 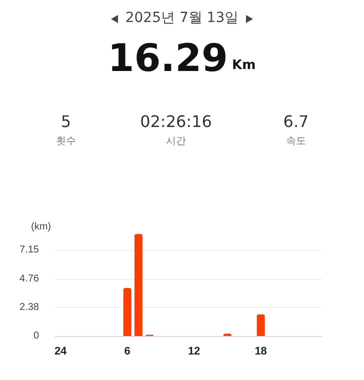 What do you see at coordinates (244, 65) in the screenshot?
I see `text: Km` at bounding box center [244, 65].